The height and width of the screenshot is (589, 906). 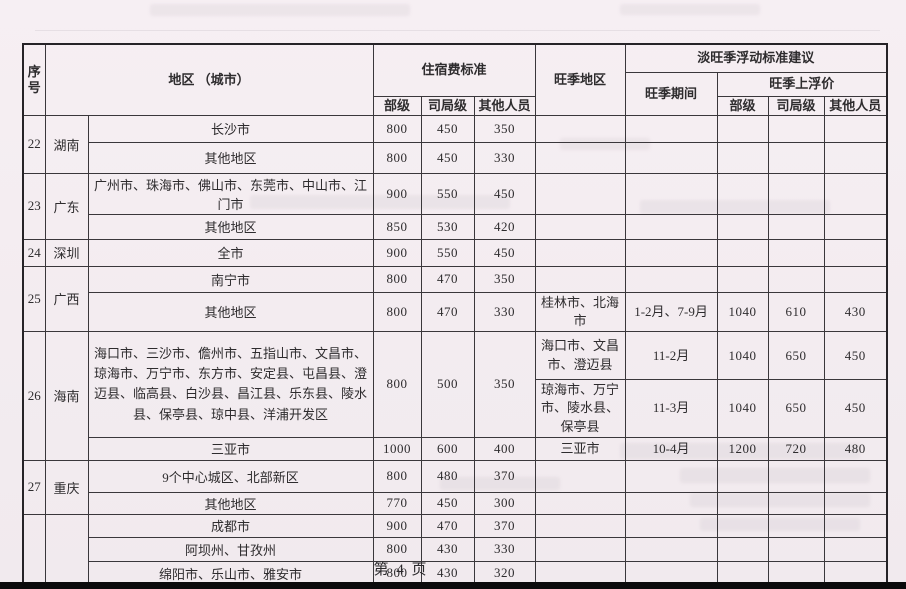 I want to click on cell-peak-period: 11-3月, so click(x=671, y=408).